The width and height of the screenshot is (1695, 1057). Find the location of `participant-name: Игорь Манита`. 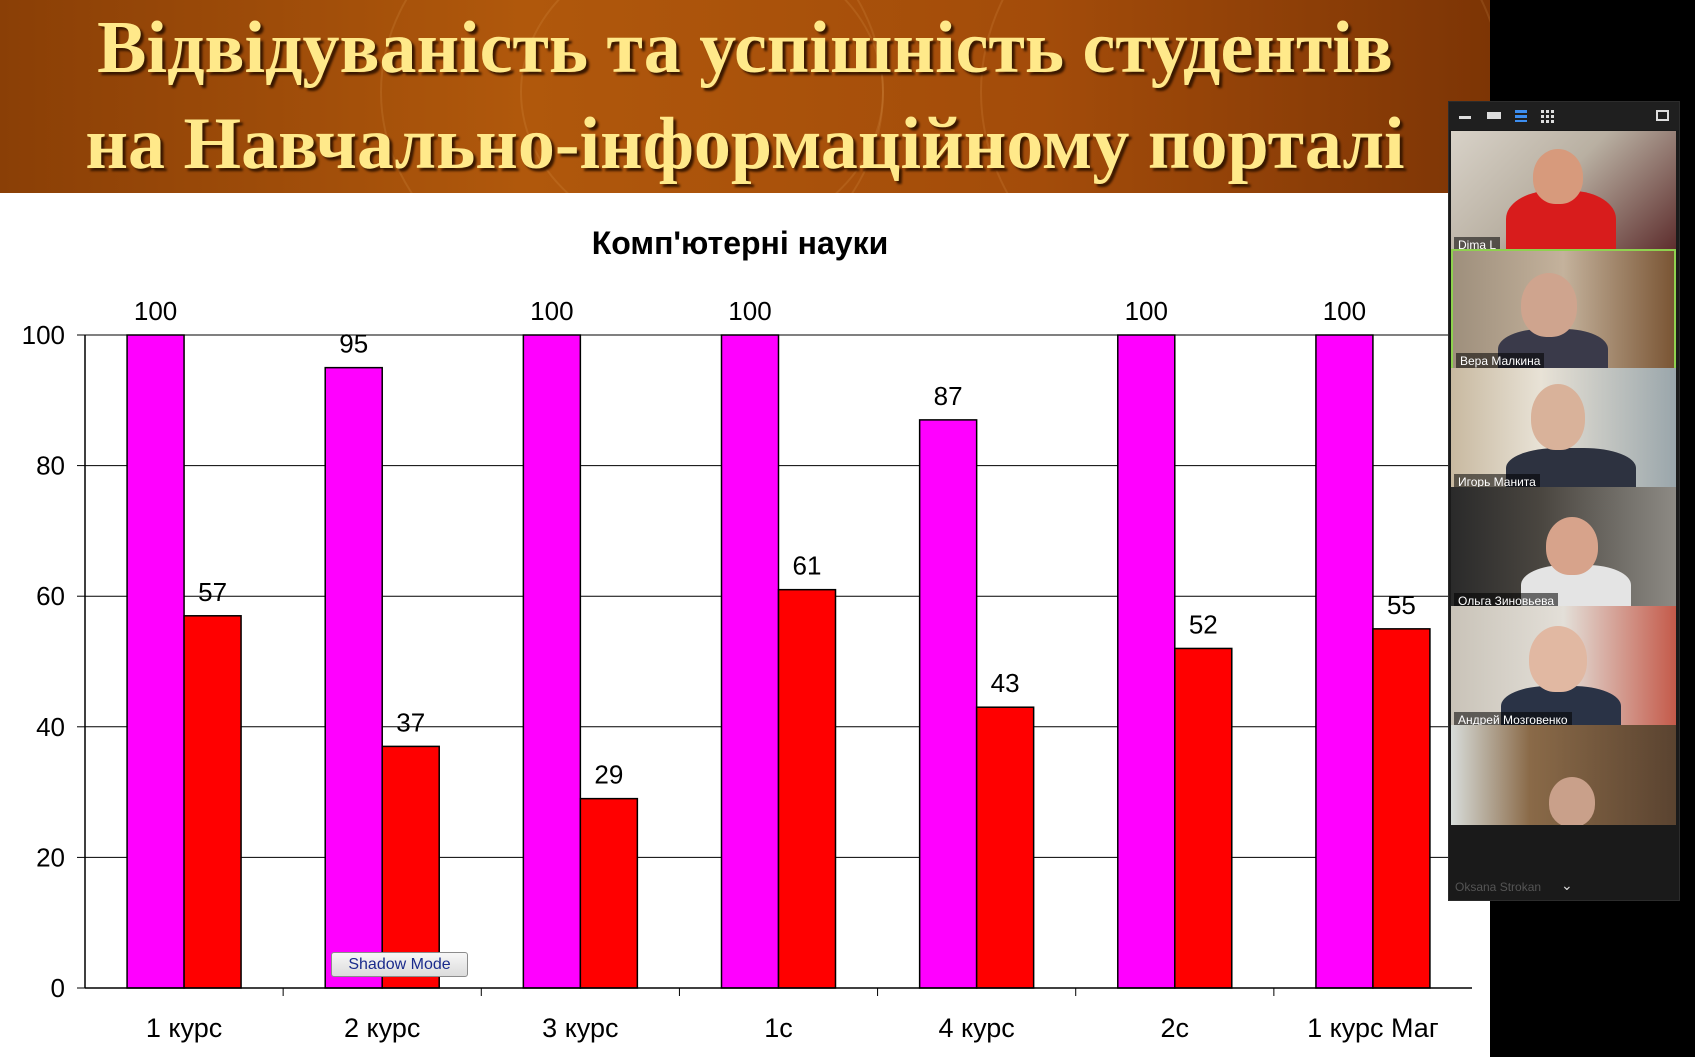

participant-name: Игорь Манита is located at coordinates (1497, 482).